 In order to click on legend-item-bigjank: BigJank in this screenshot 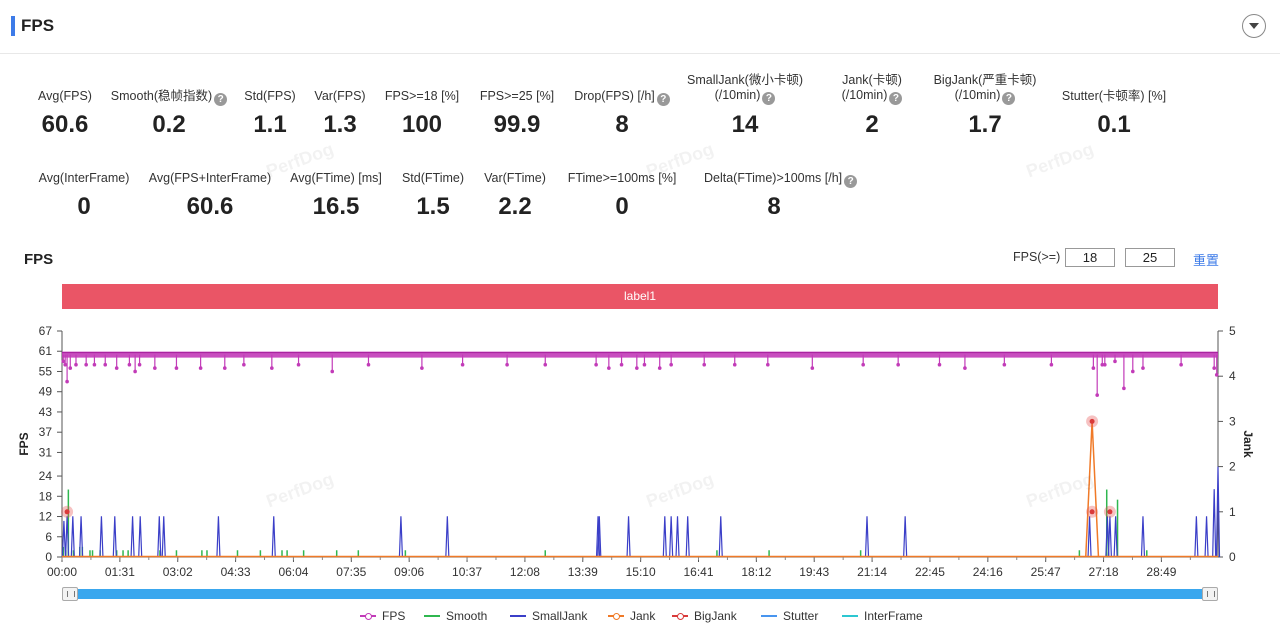, I will do `click(704, 616)`.